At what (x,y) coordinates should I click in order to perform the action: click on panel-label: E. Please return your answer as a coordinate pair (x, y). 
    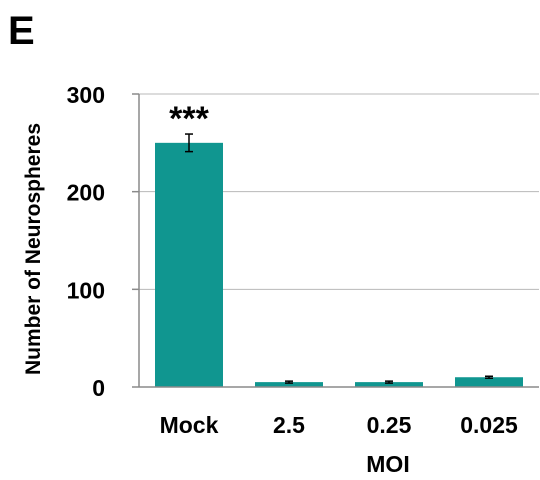
    Looking at the image, I should click on (21, 31).